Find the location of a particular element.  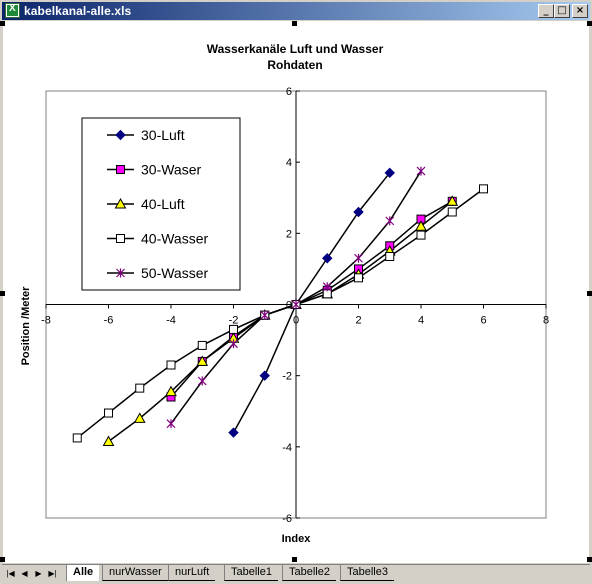

x-tick-label: 8 is located at coordinates (546, 321).